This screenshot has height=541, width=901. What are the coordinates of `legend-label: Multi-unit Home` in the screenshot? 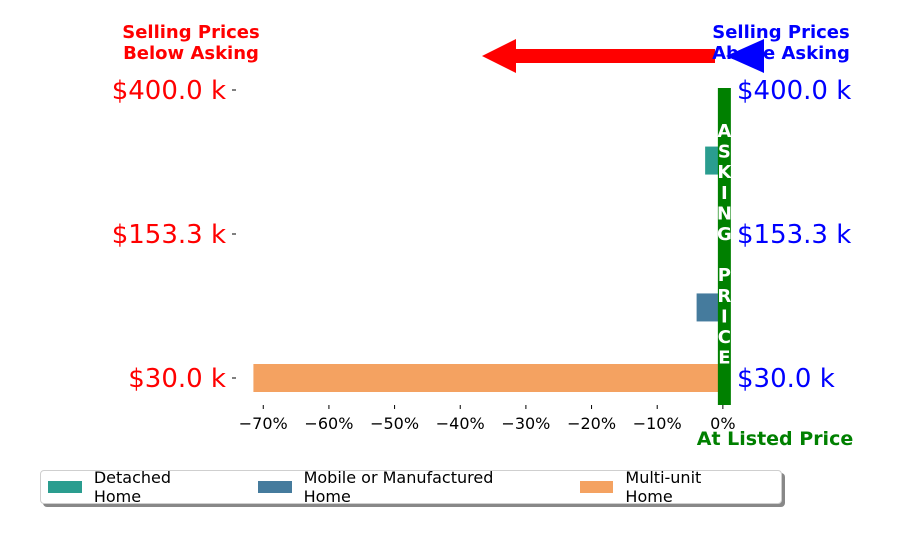 It's located at (663, 487).